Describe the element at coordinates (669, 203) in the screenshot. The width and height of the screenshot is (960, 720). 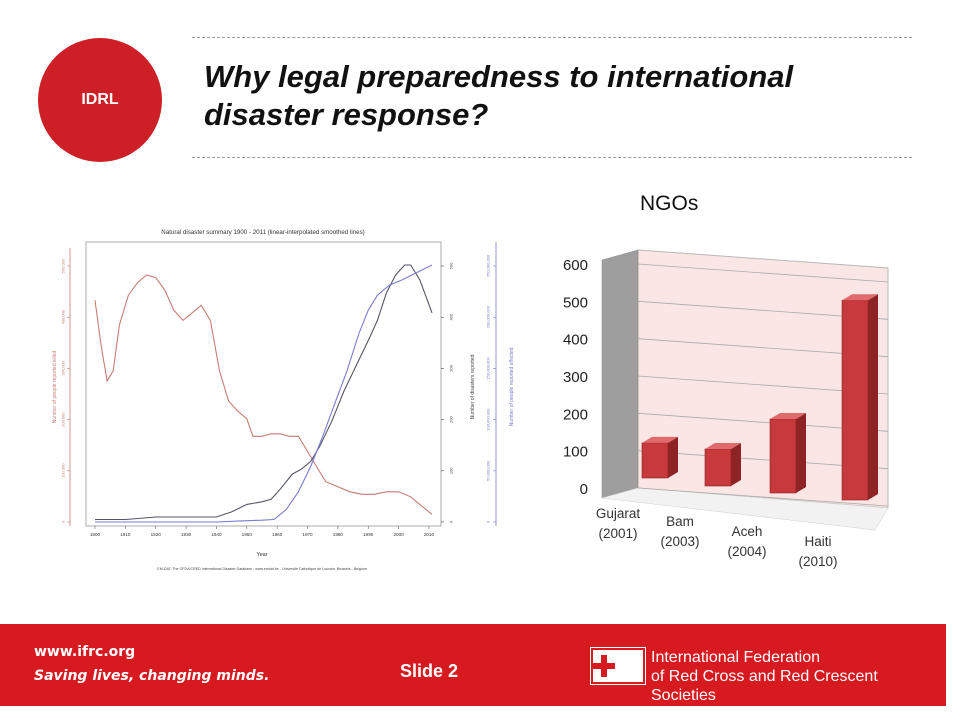
I see `ngos-chart-title: NGOs` at that location.